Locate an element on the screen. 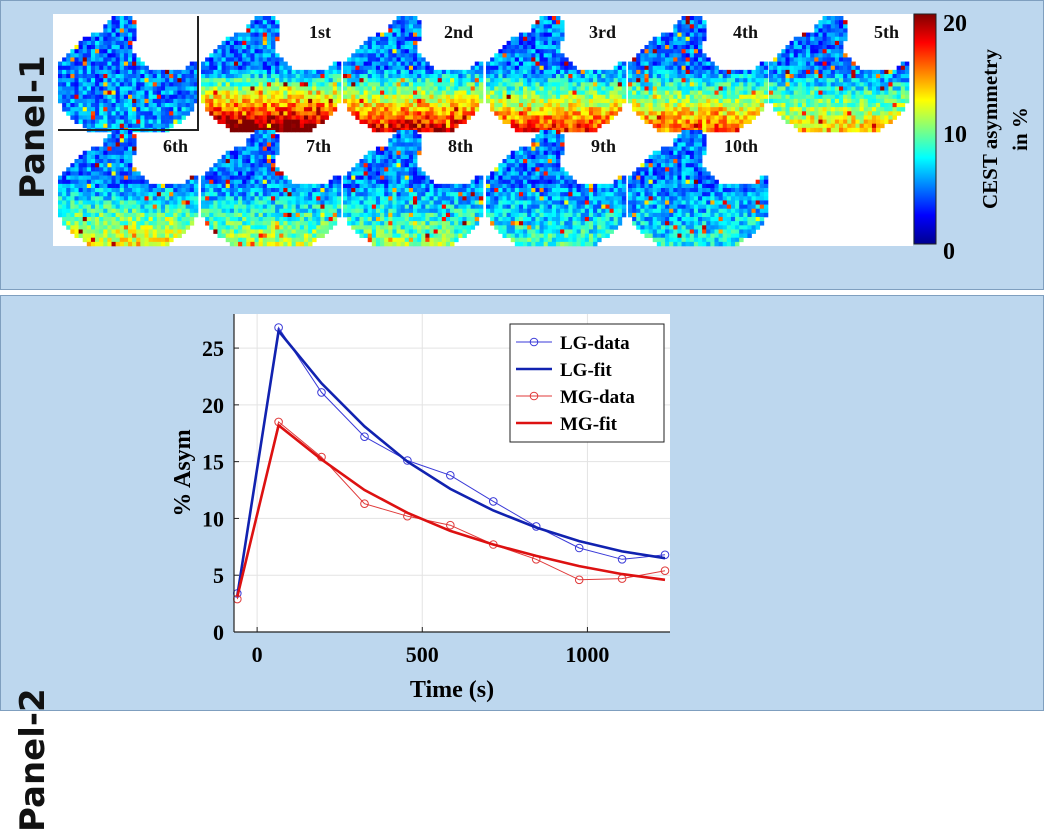  y-tick-label: 10 is located at coordinates (213, 518).